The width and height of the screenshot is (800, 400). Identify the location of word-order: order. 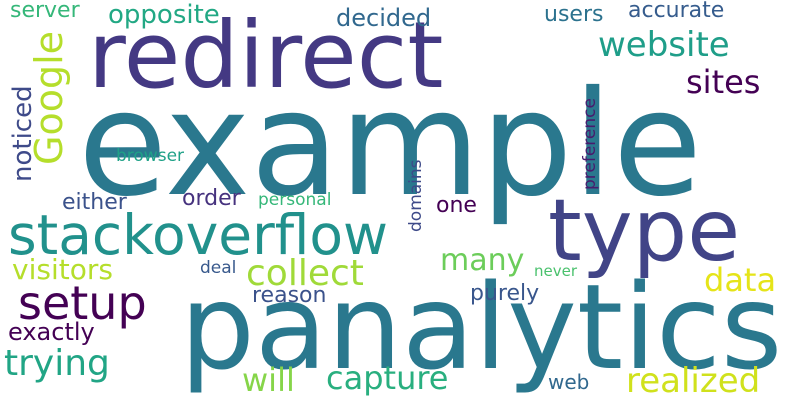
(211, 199).